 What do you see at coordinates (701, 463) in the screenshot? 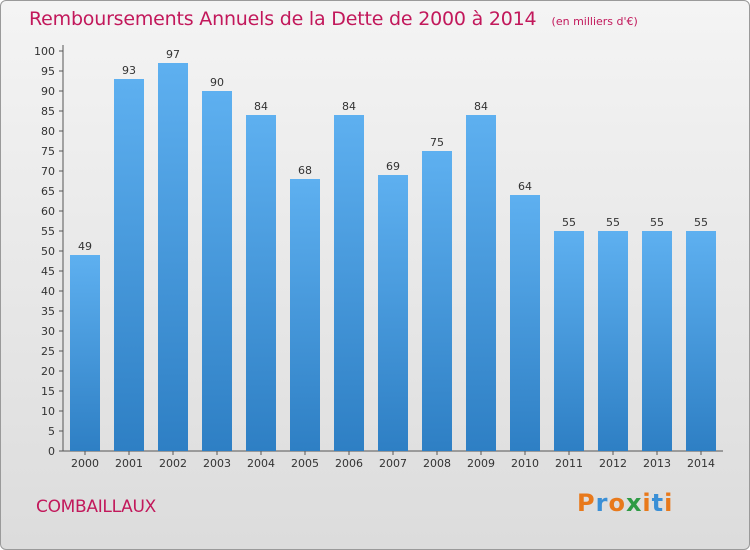
I see `x-tick-label: 2014` at bounding box center [701, 463].